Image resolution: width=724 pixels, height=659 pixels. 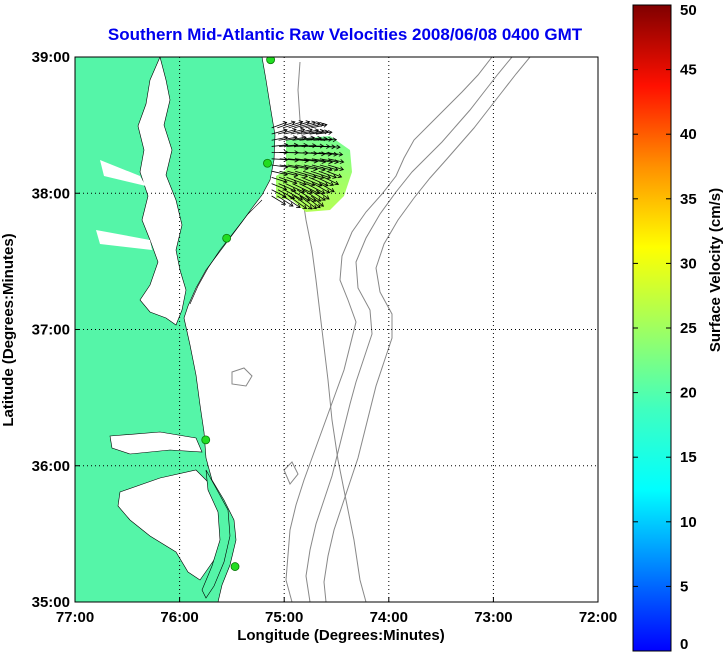 I want to click on y-tick-label: 39:00, so click(x=51, y=57).